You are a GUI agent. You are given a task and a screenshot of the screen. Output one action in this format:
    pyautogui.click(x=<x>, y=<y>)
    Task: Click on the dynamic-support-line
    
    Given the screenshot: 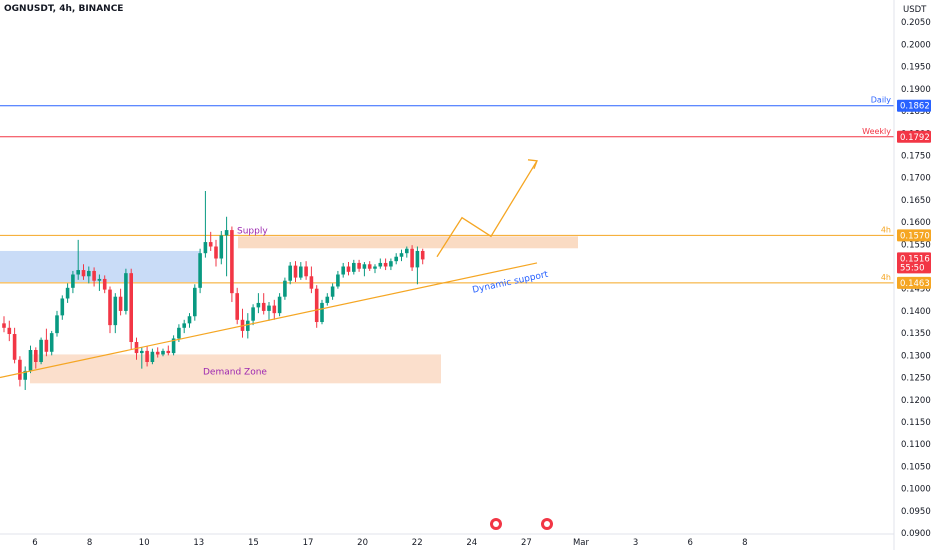 What is the action you would take?
    pyautogui.click(x=269, y=320)
    